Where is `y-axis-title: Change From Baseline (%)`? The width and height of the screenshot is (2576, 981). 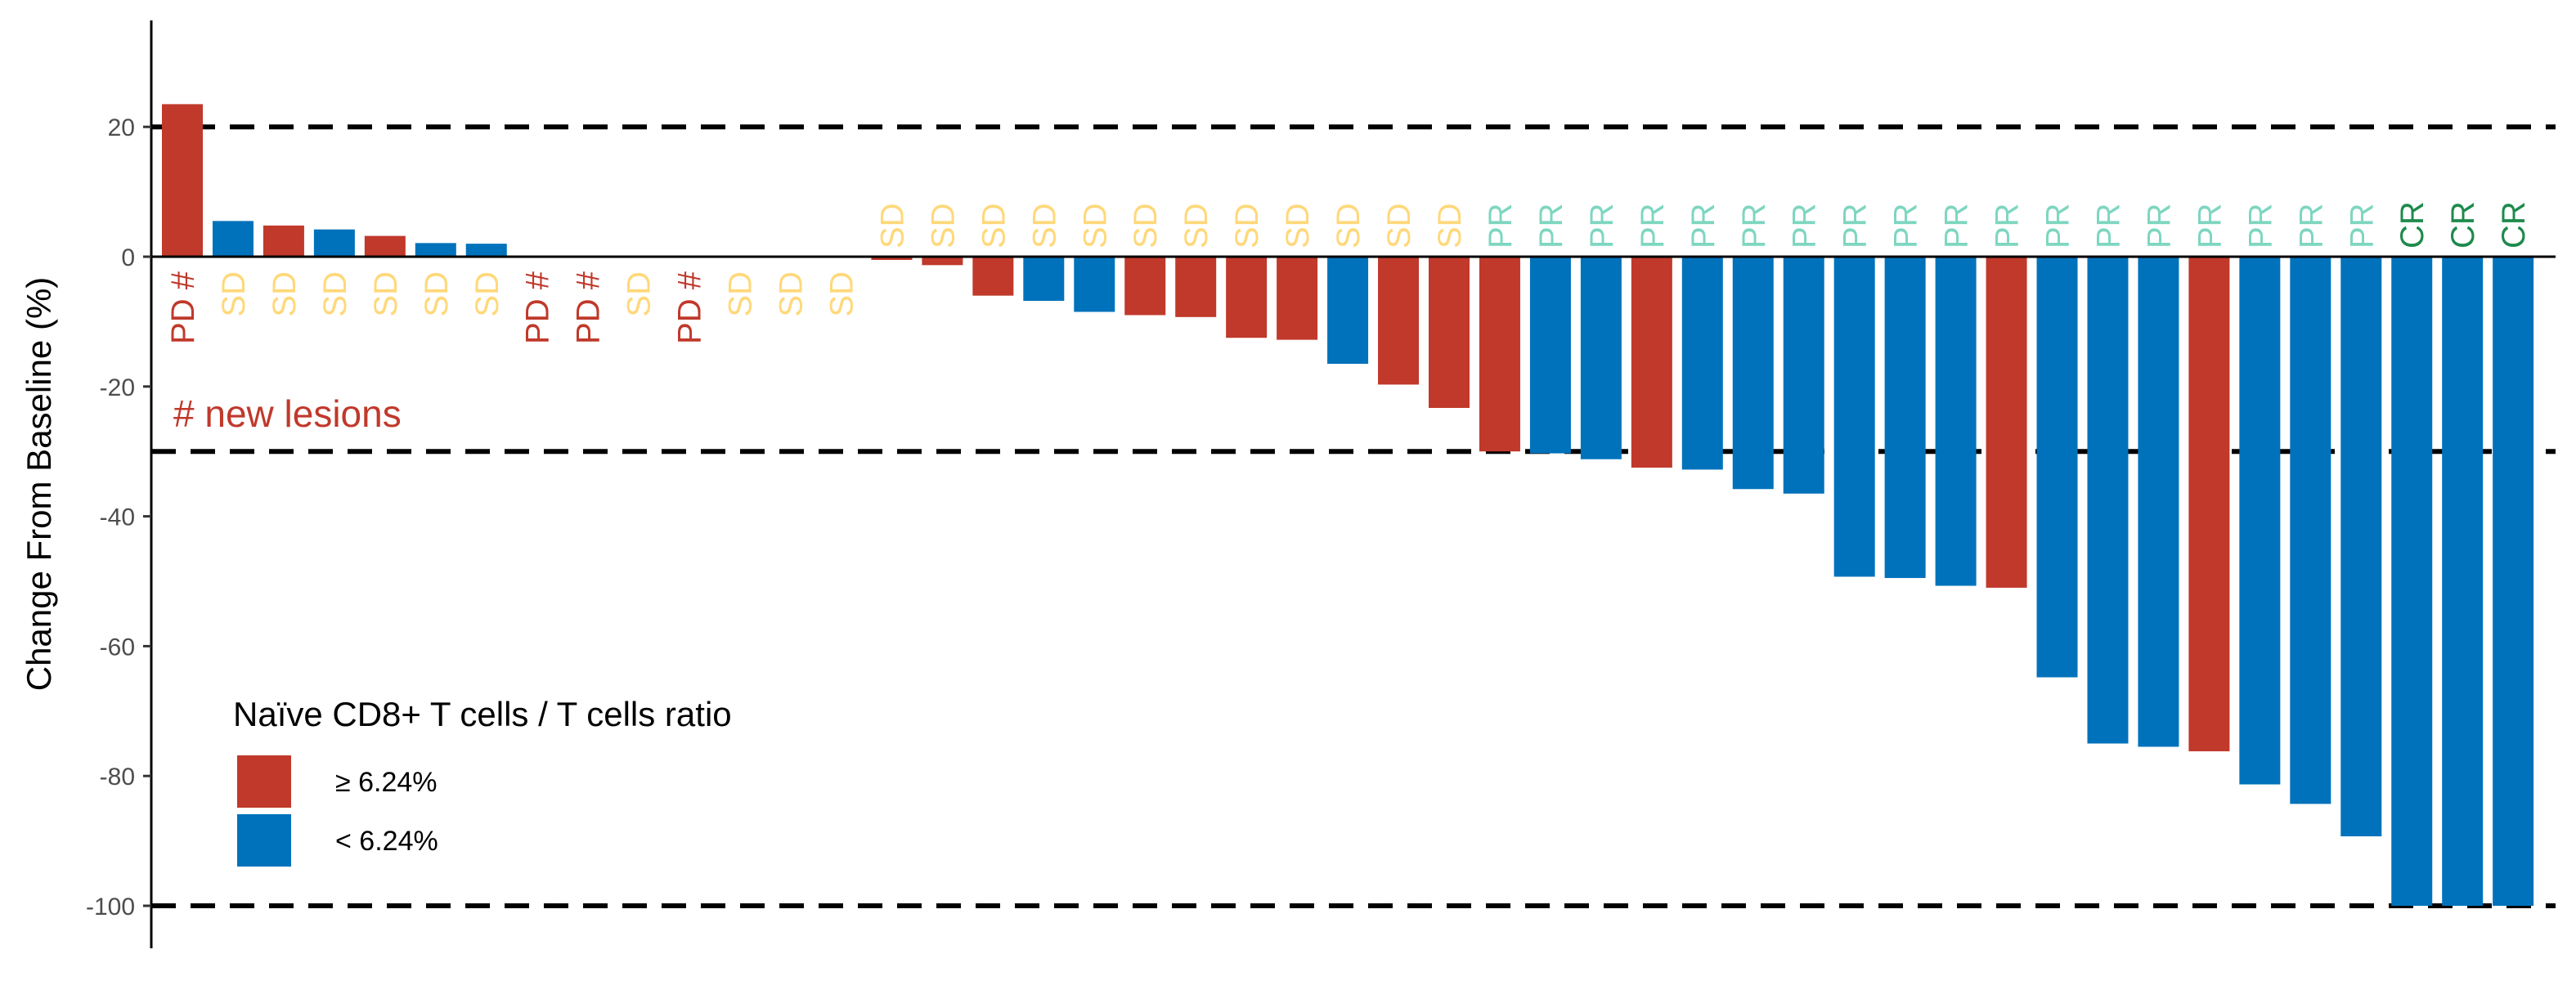
y-axis-title: Change From Baseline (%) is located at coordinates (39, 484).